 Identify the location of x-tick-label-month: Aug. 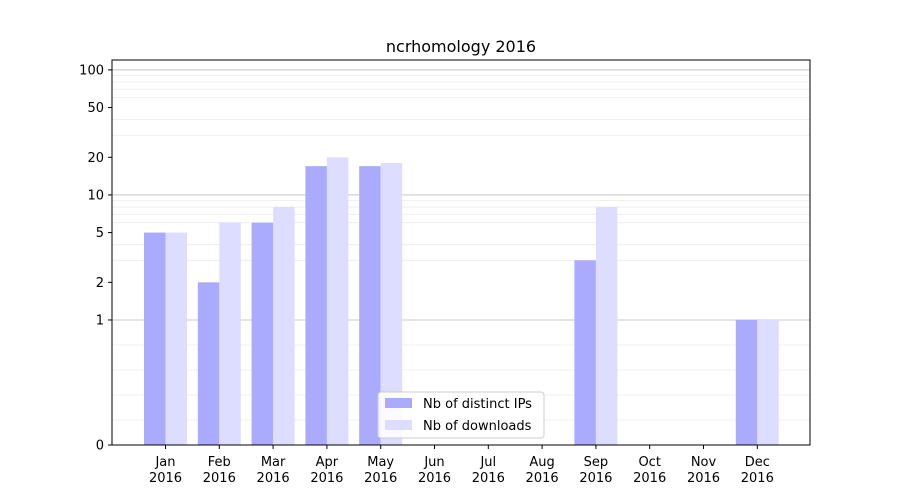
(541, 462).